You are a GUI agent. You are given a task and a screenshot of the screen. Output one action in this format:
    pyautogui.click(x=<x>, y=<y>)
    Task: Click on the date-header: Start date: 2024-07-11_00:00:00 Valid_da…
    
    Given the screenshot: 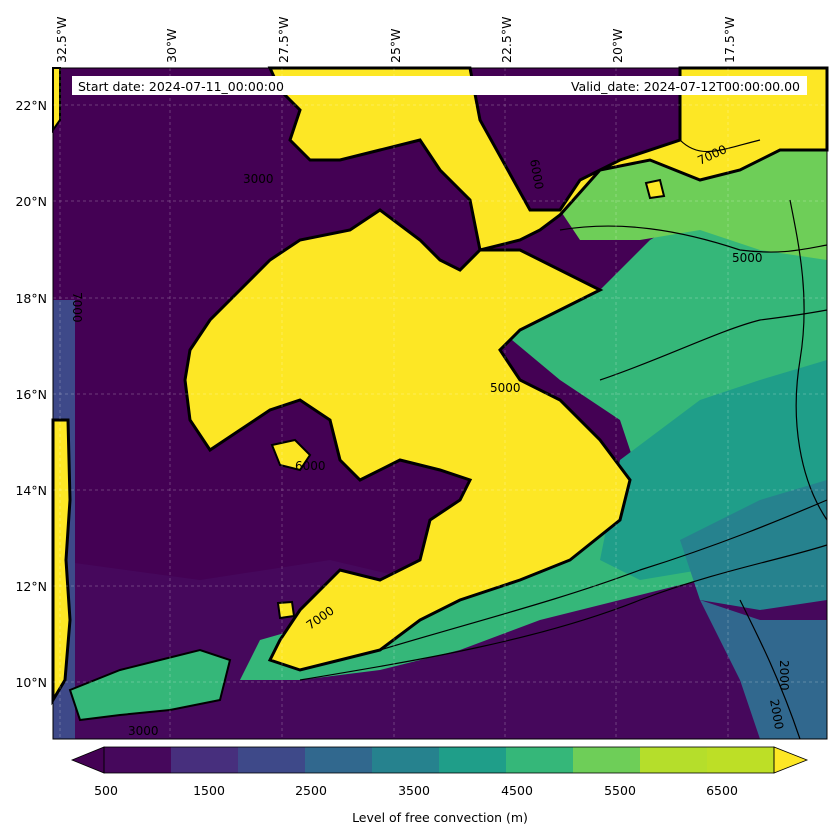 What is the action you would take?
    pyautogui.click(x=439, y=85)
    